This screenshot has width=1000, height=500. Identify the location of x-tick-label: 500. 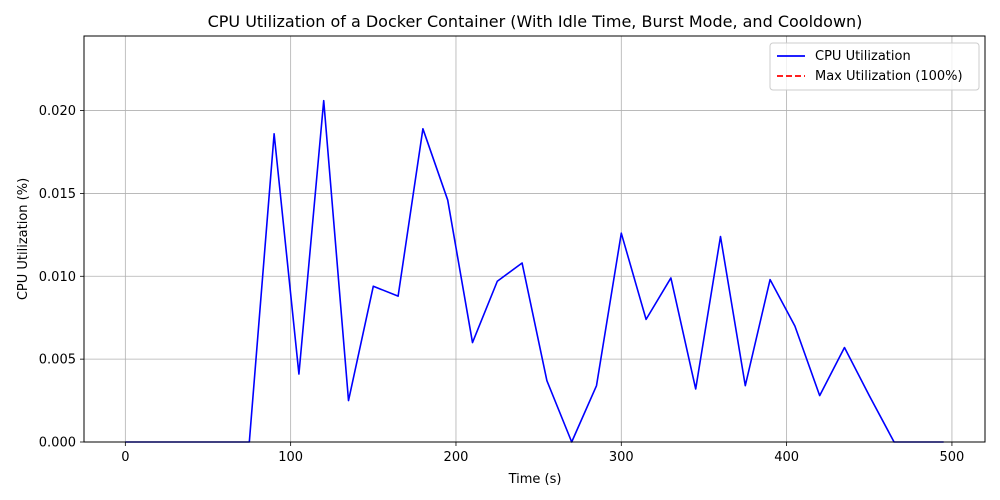
(952, 457).